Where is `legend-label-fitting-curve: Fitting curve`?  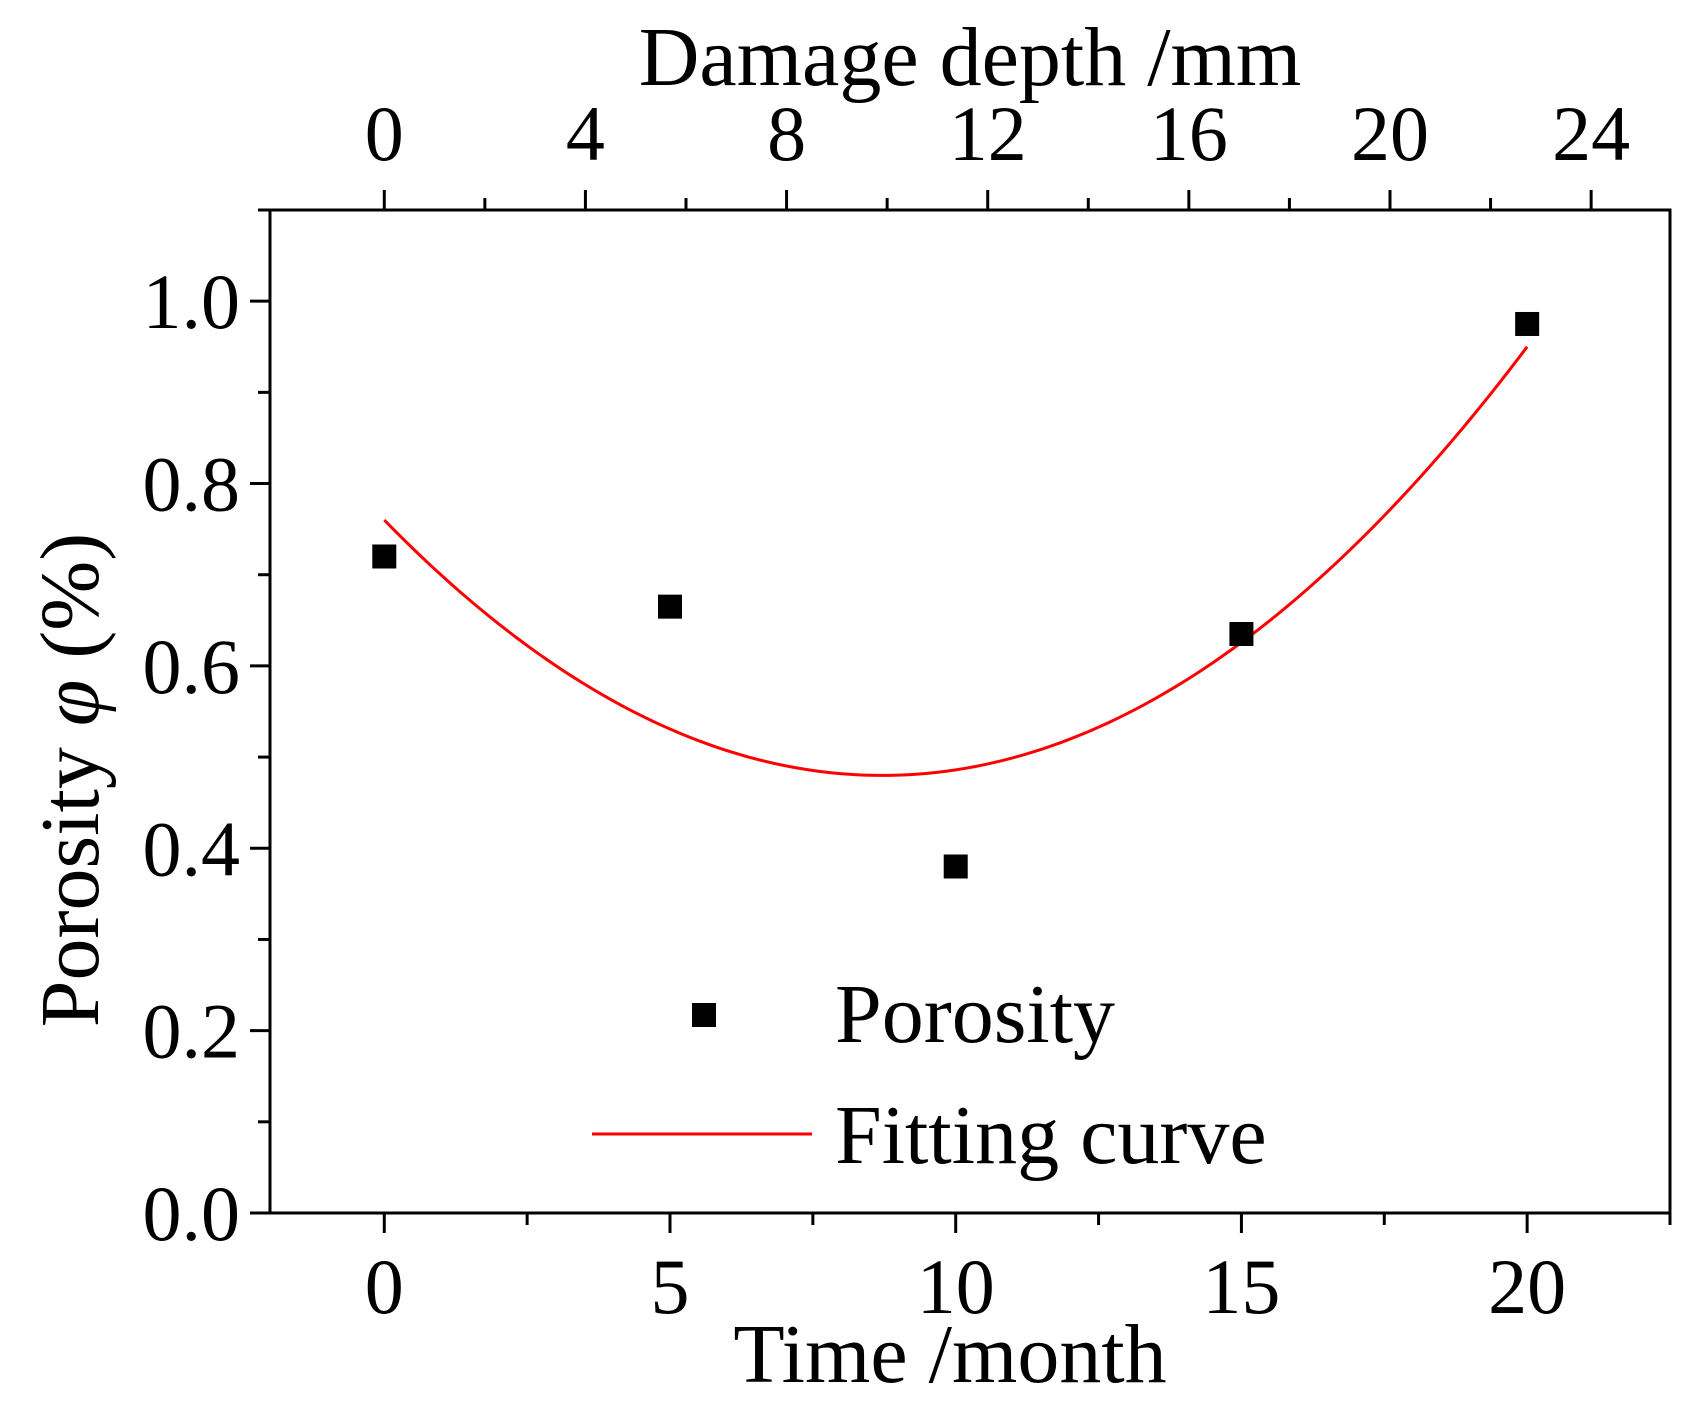 legend-label-fitting-curve: Fitting curve is located at coordinates (1051, 1135).